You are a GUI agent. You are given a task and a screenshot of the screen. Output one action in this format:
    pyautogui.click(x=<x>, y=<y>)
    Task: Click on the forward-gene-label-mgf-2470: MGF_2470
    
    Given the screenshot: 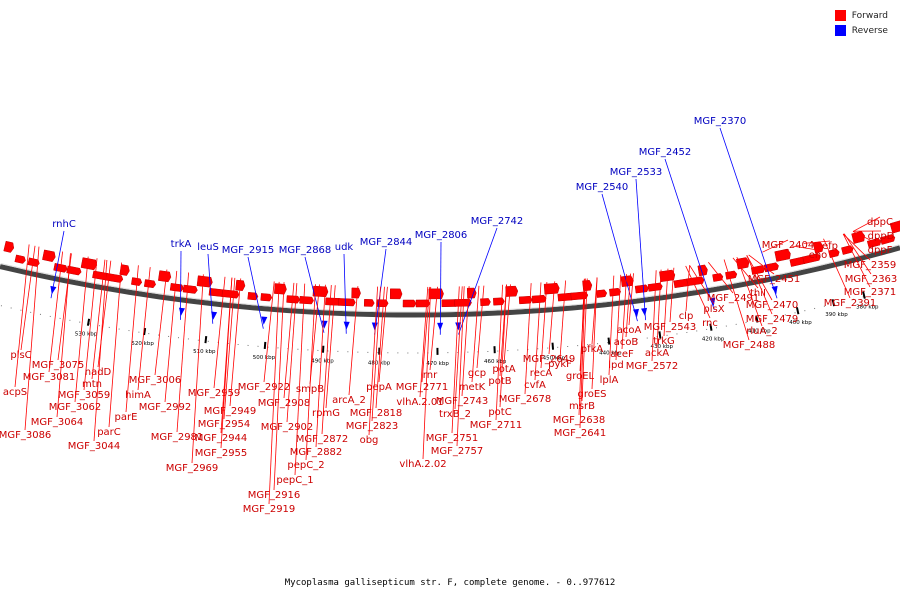 What is the action you would take?
    pyautogui.click(x=772, y=305)
    